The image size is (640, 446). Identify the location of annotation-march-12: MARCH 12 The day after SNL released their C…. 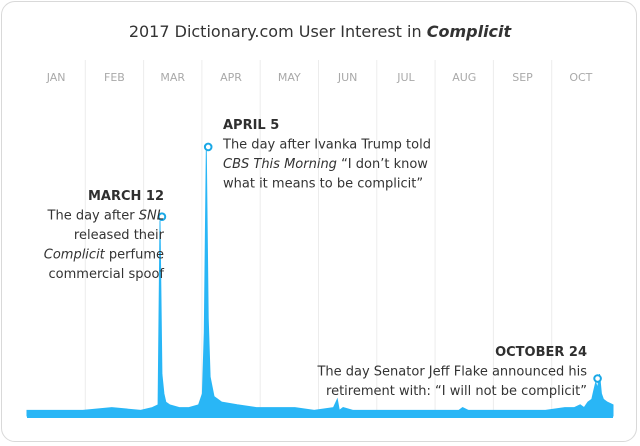
(105, 235).